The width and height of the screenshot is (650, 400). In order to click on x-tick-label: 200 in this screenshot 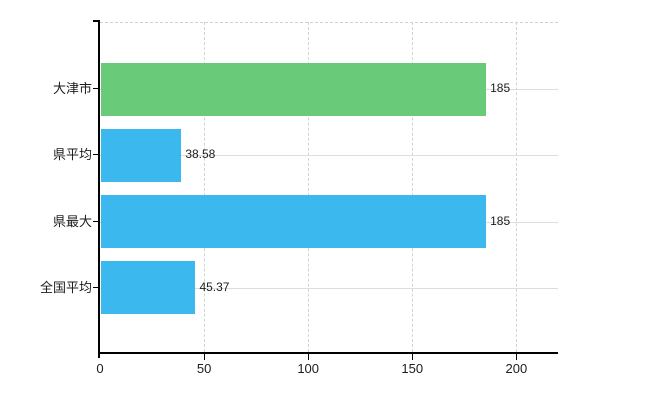, I will do `click(516, 368)`.